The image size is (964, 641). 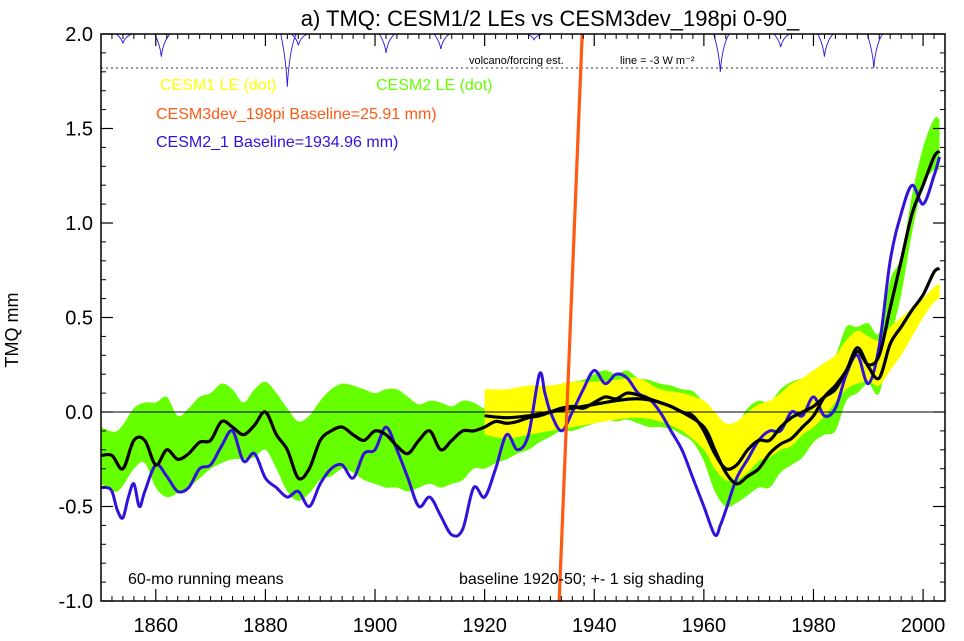 I want to click on legend-cesm1-le: CESM1 LE (dot), so click(x=218, y=85).